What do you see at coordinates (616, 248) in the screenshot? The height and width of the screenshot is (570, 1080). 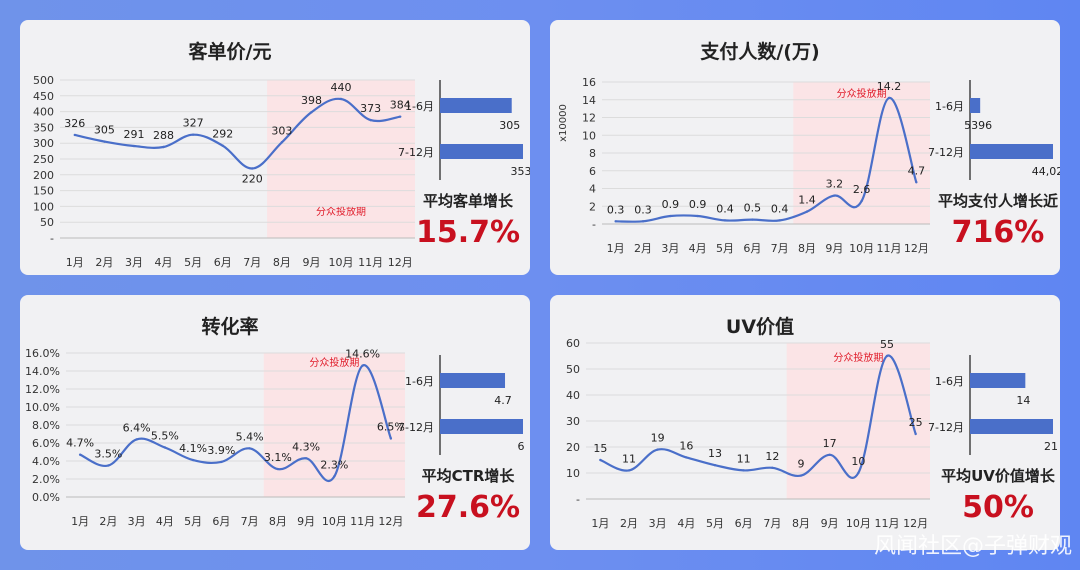 I see `payers-x-tick-label: 1月` at bounding box center [616, 248].